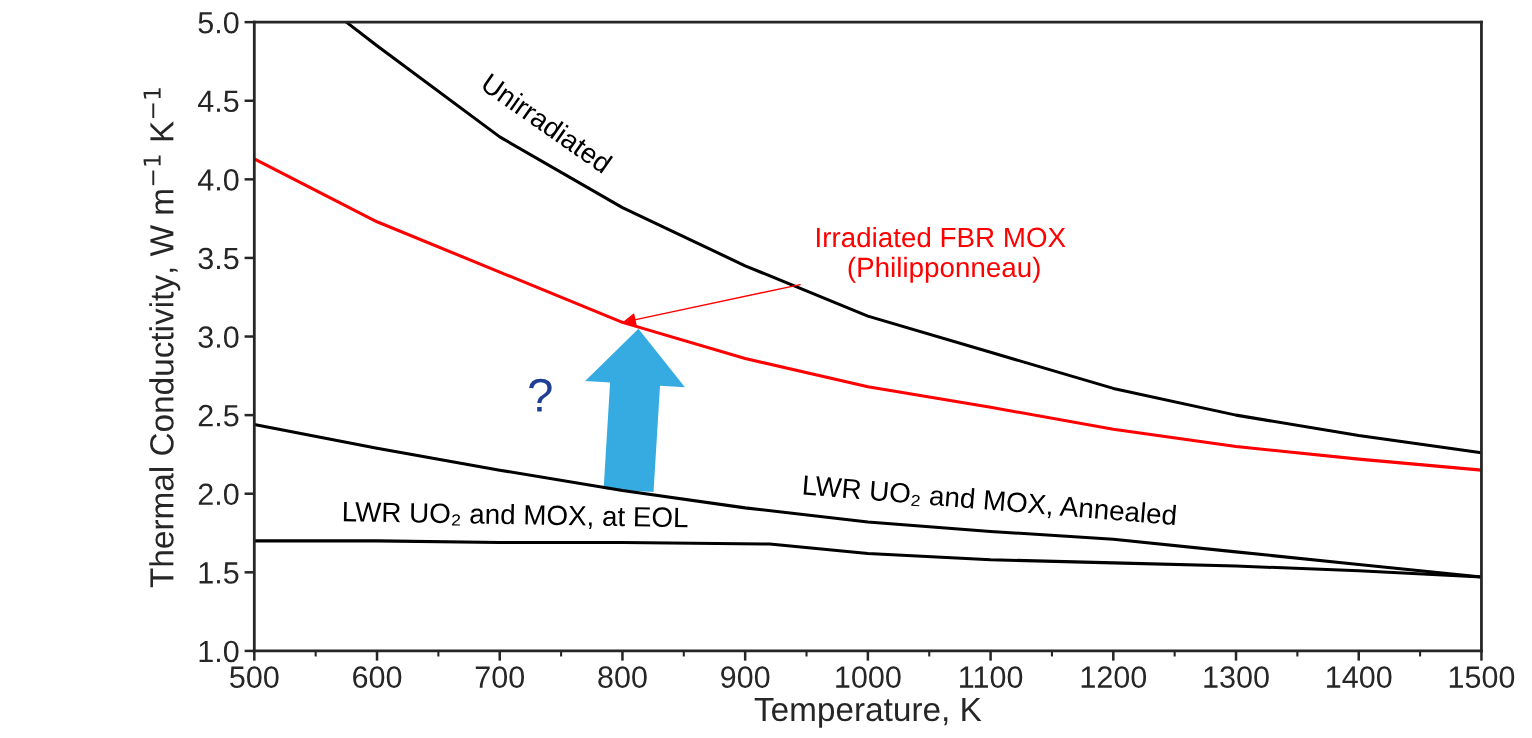 This screenshot has width=1532, height=738. I want to click on y-tick-label: 1.0, so click(219, 651).